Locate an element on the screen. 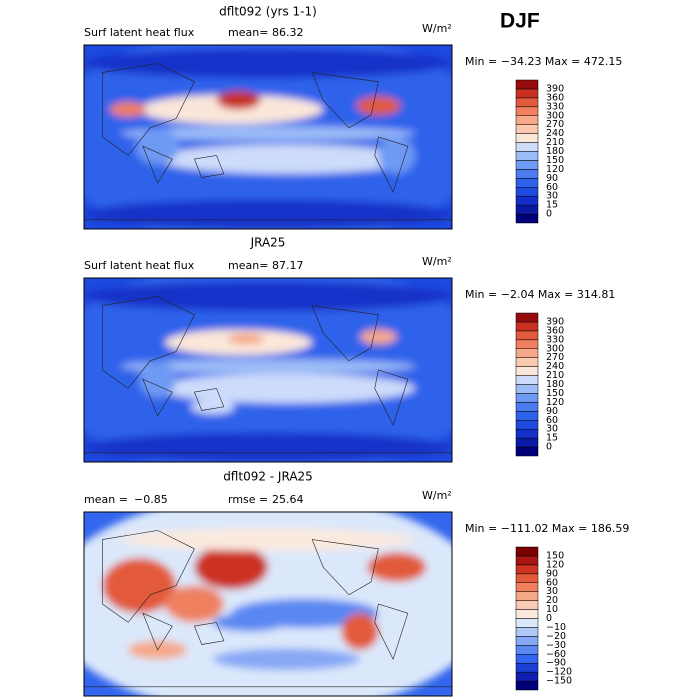 The image size is (700, 700). min-max: Min = −111.02 Max = 186.59 is located at coordinates (547, 528).